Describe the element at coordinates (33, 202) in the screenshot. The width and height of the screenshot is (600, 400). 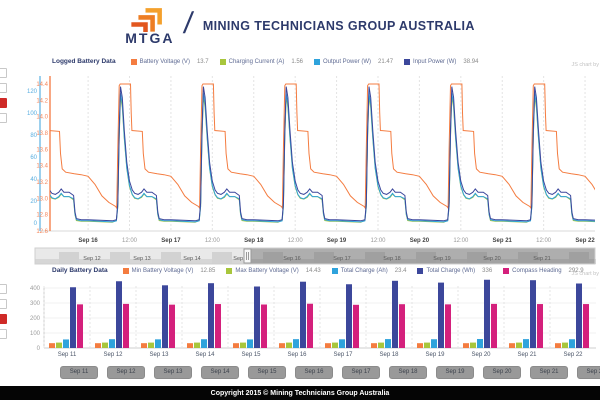
I see `power-axis-tick: 20` at that location.